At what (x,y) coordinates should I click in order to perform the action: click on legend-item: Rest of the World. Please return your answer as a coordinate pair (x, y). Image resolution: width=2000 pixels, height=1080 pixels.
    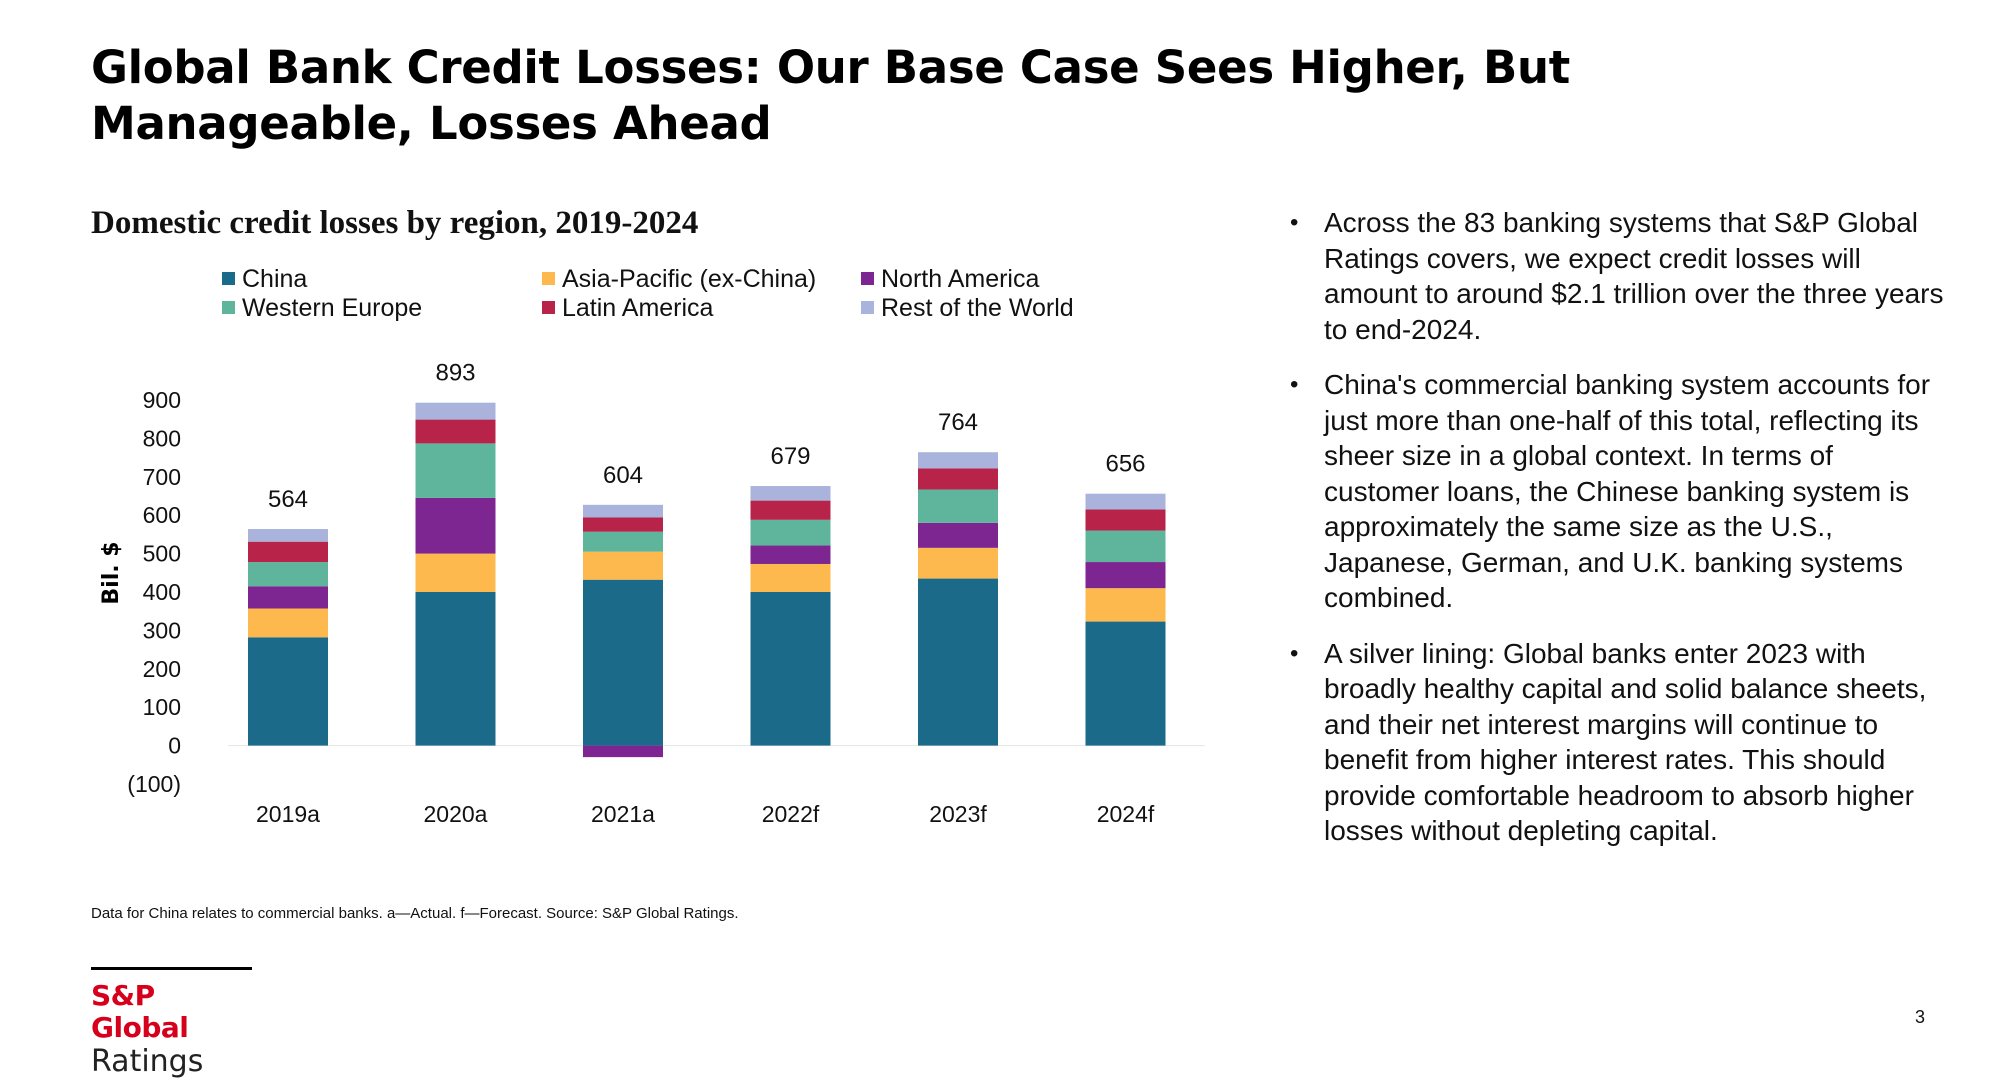
    Looking at the image, I should click on (967, 308).